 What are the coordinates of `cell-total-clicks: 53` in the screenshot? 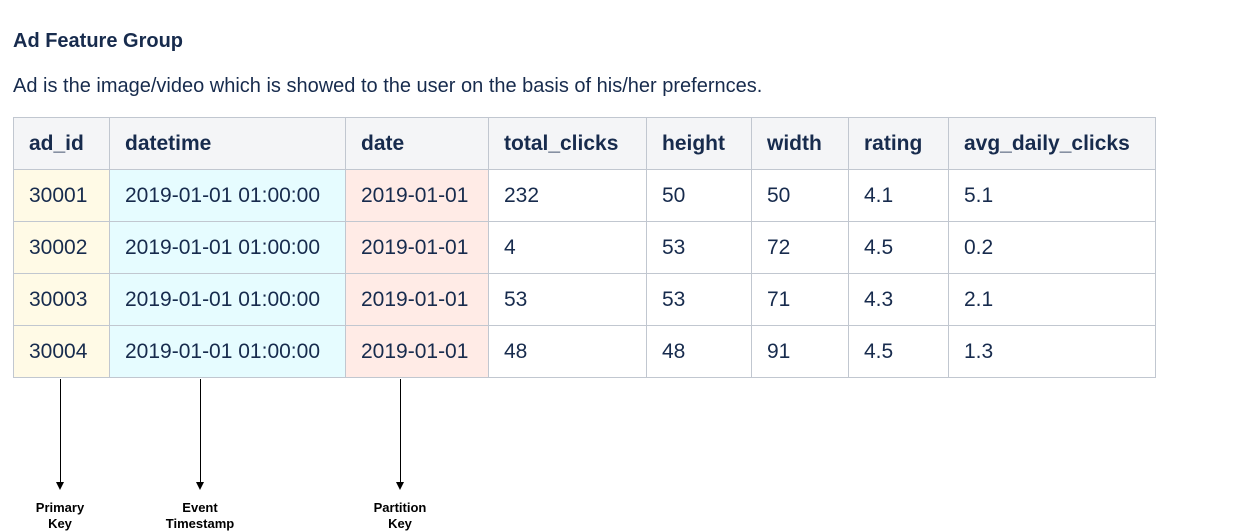 It's located at (567, 299).